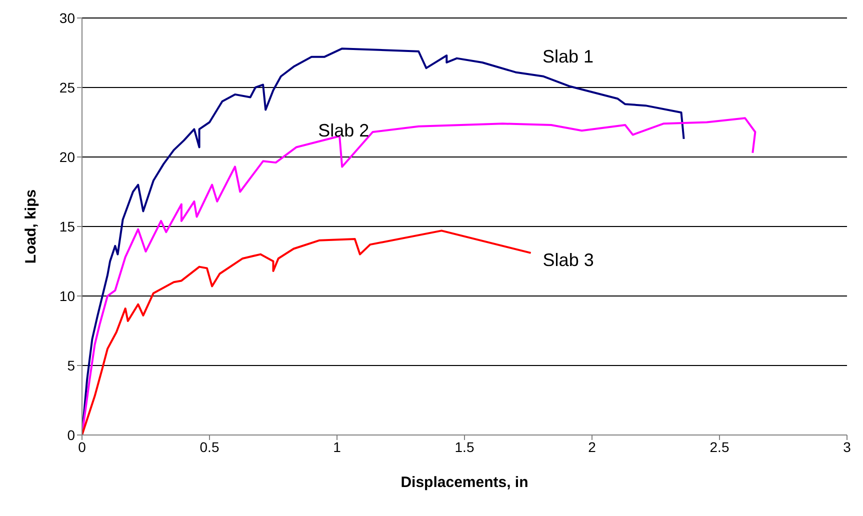  Describe the element at coordinates (71, 365) in the screenshot. I see `y-tick-label: 5` at that location.